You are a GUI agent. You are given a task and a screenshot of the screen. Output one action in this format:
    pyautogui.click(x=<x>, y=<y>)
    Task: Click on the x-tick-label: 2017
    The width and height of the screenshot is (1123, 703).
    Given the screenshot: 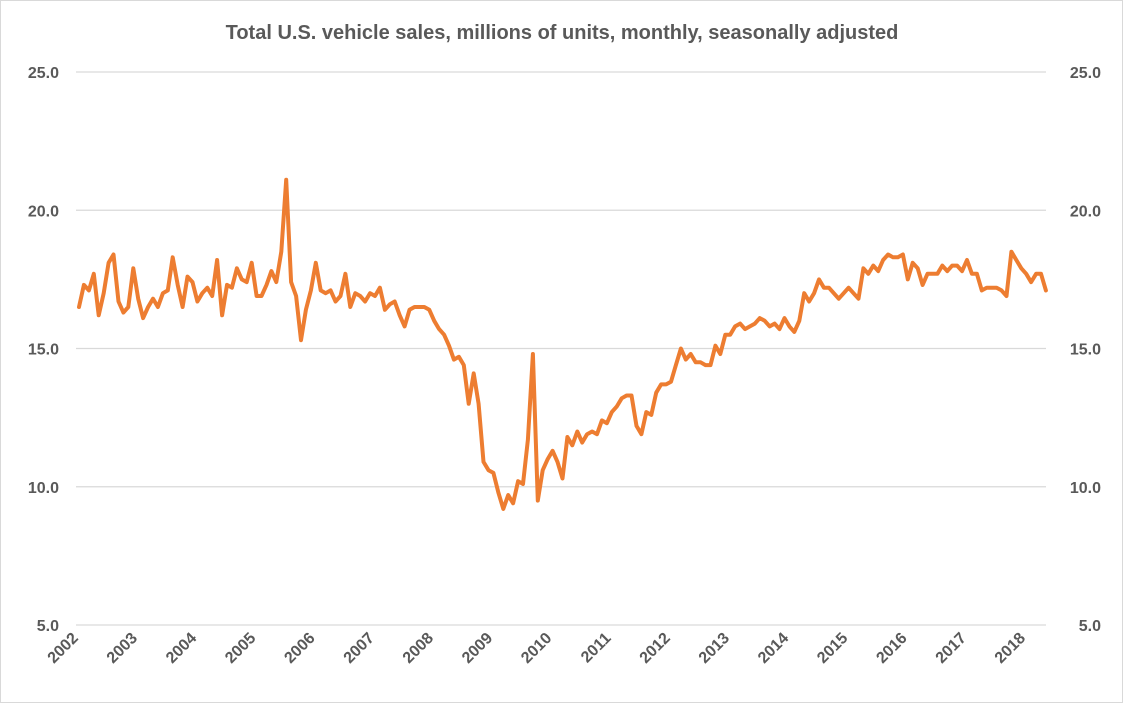 What is the action you would take?
    pyautogui.click(x=951, y=648)
    